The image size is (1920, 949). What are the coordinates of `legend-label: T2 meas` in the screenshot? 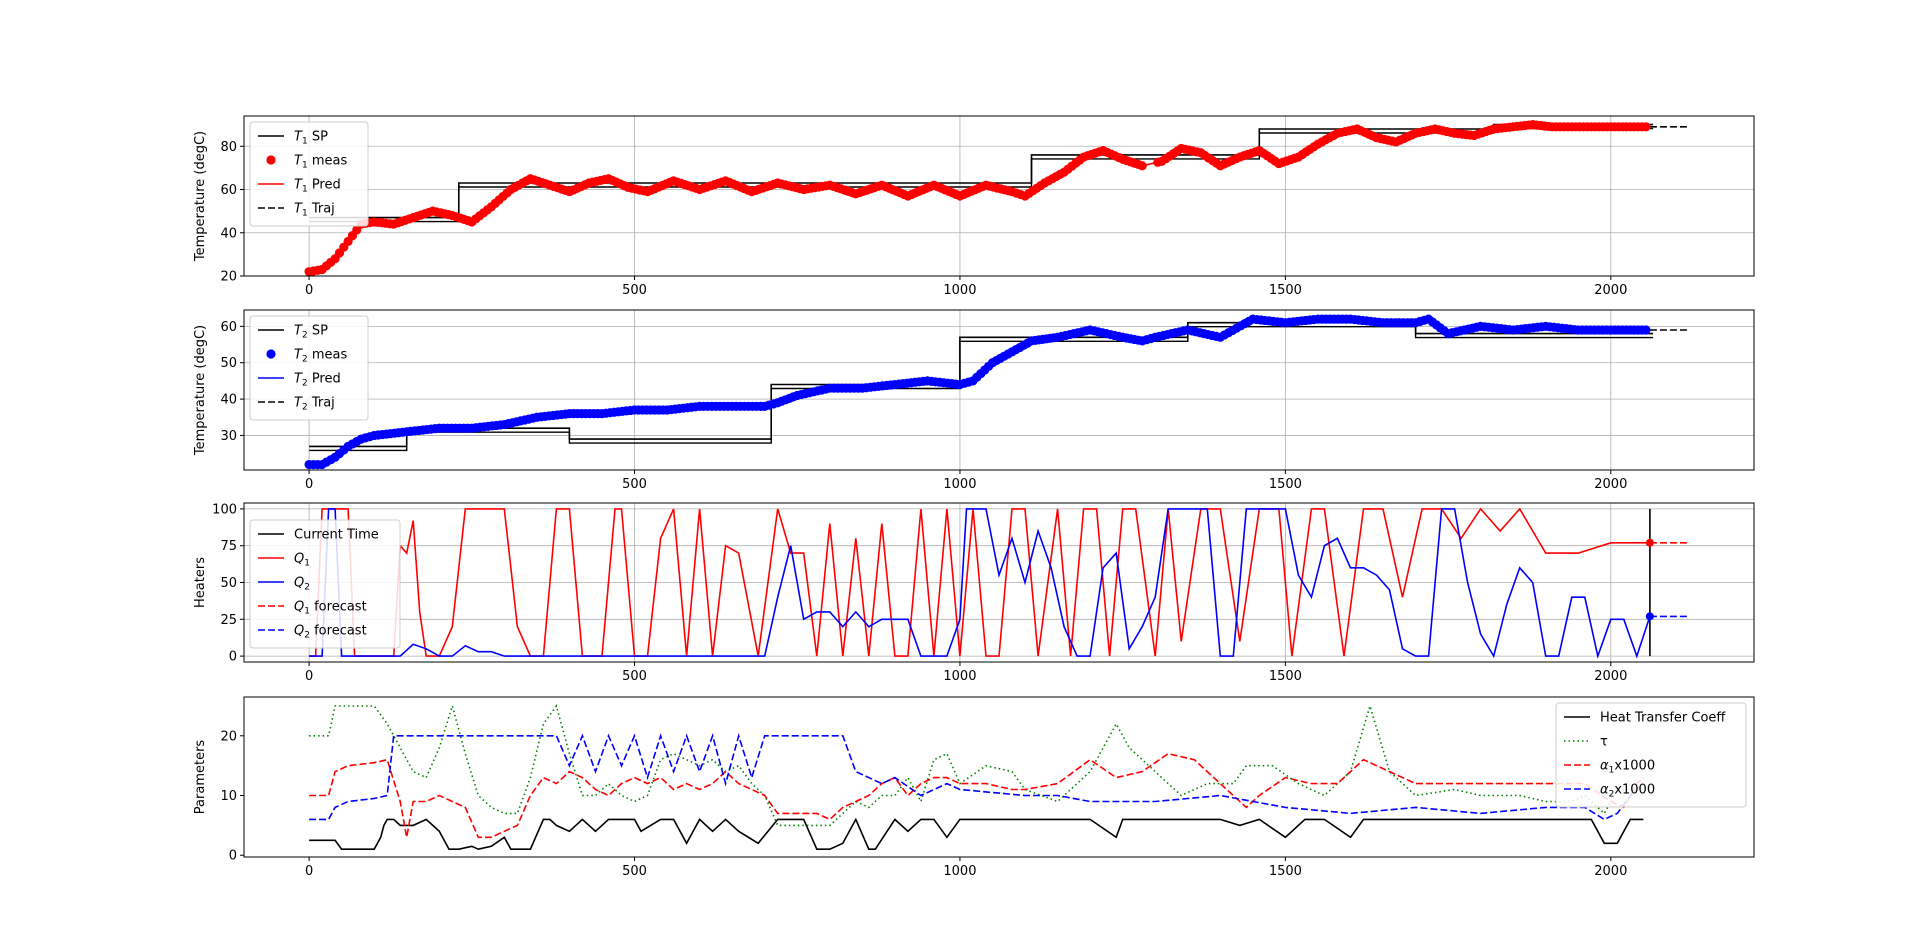 It's located at (320, 356).